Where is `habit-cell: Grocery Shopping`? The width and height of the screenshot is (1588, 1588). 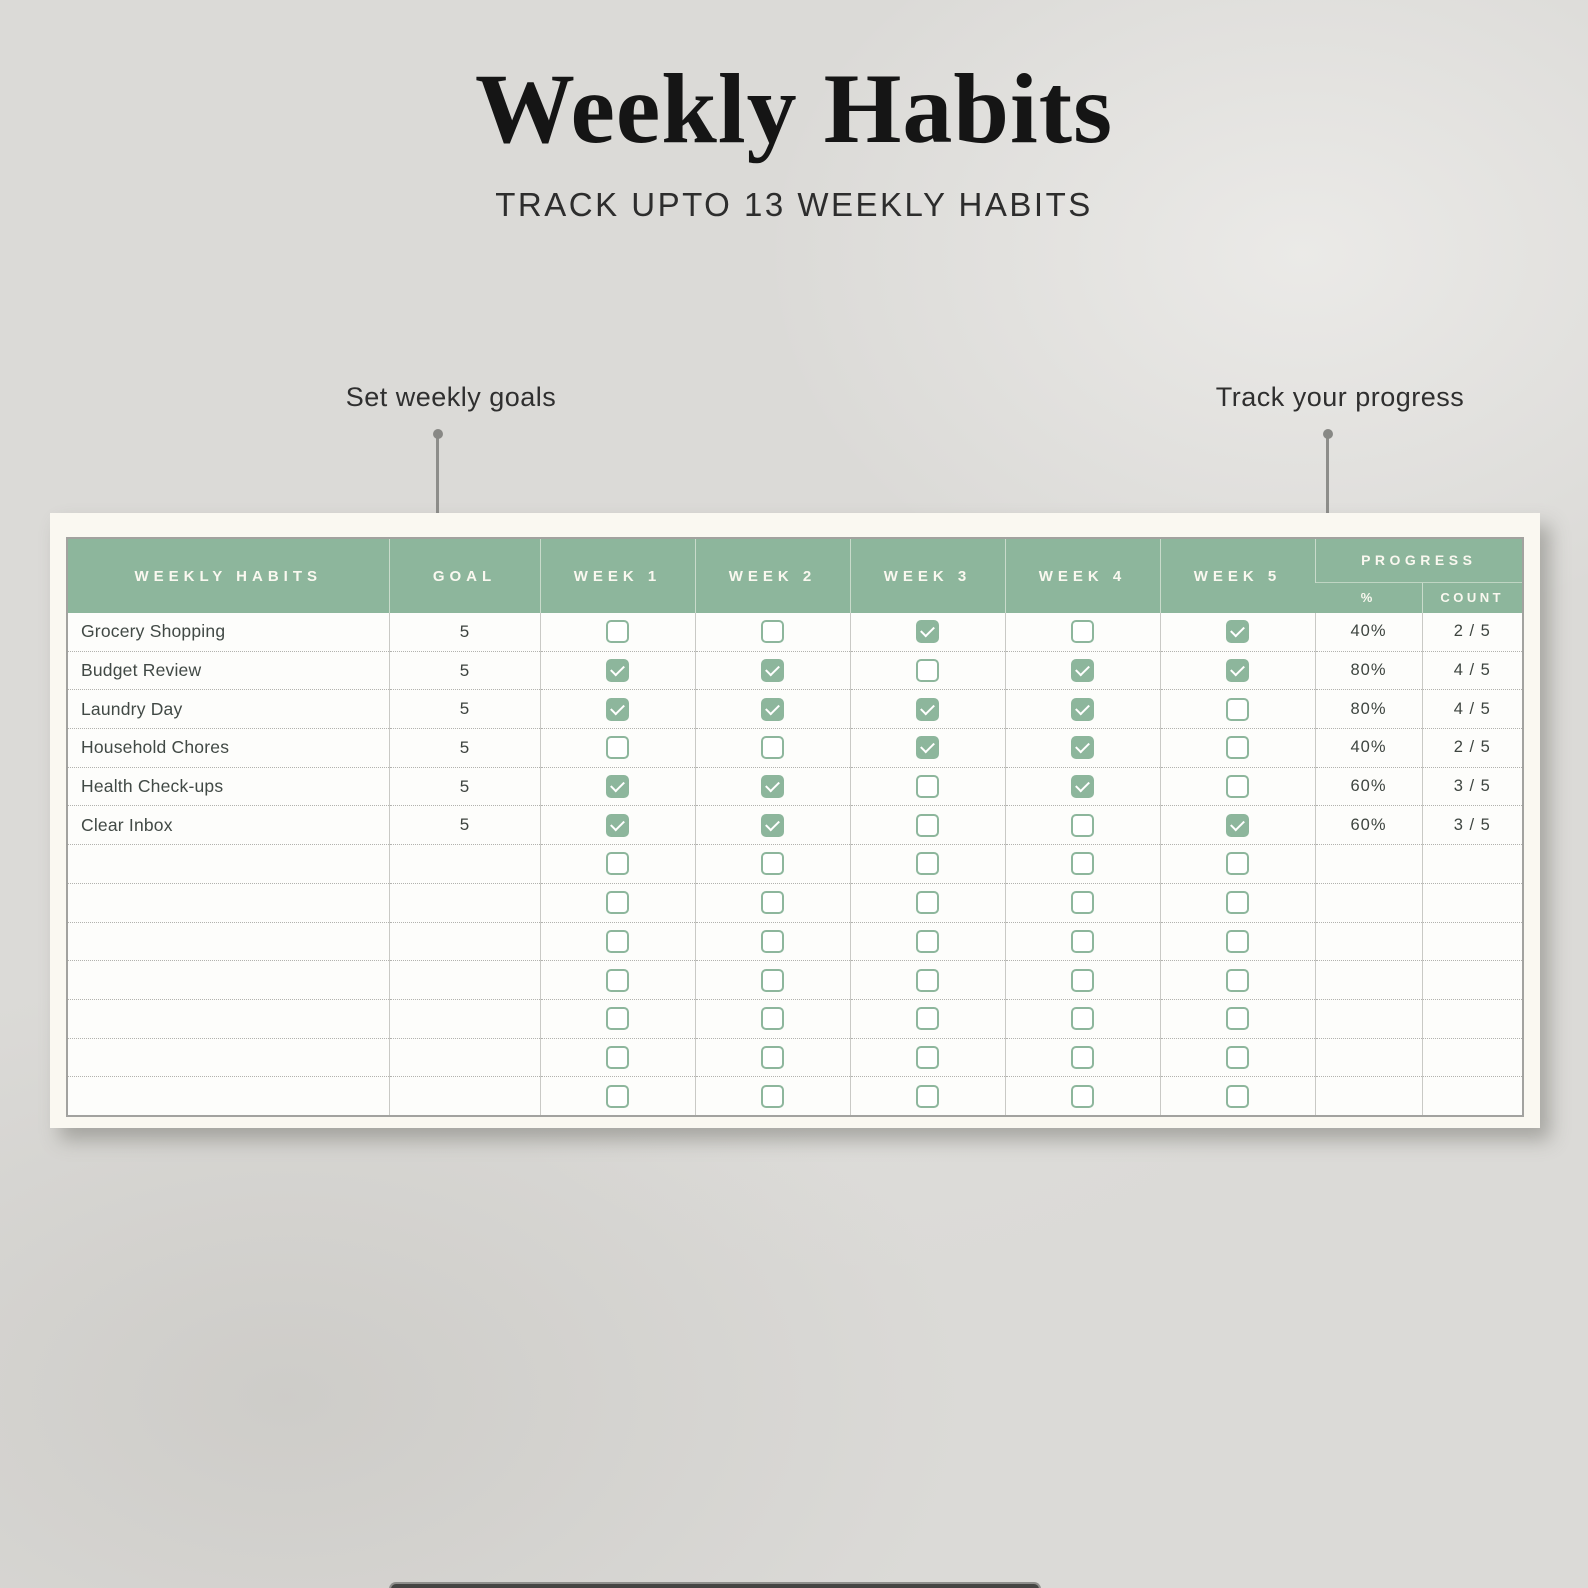
habit-cell: Grocery Shopping is located at coordinates (153, 631).